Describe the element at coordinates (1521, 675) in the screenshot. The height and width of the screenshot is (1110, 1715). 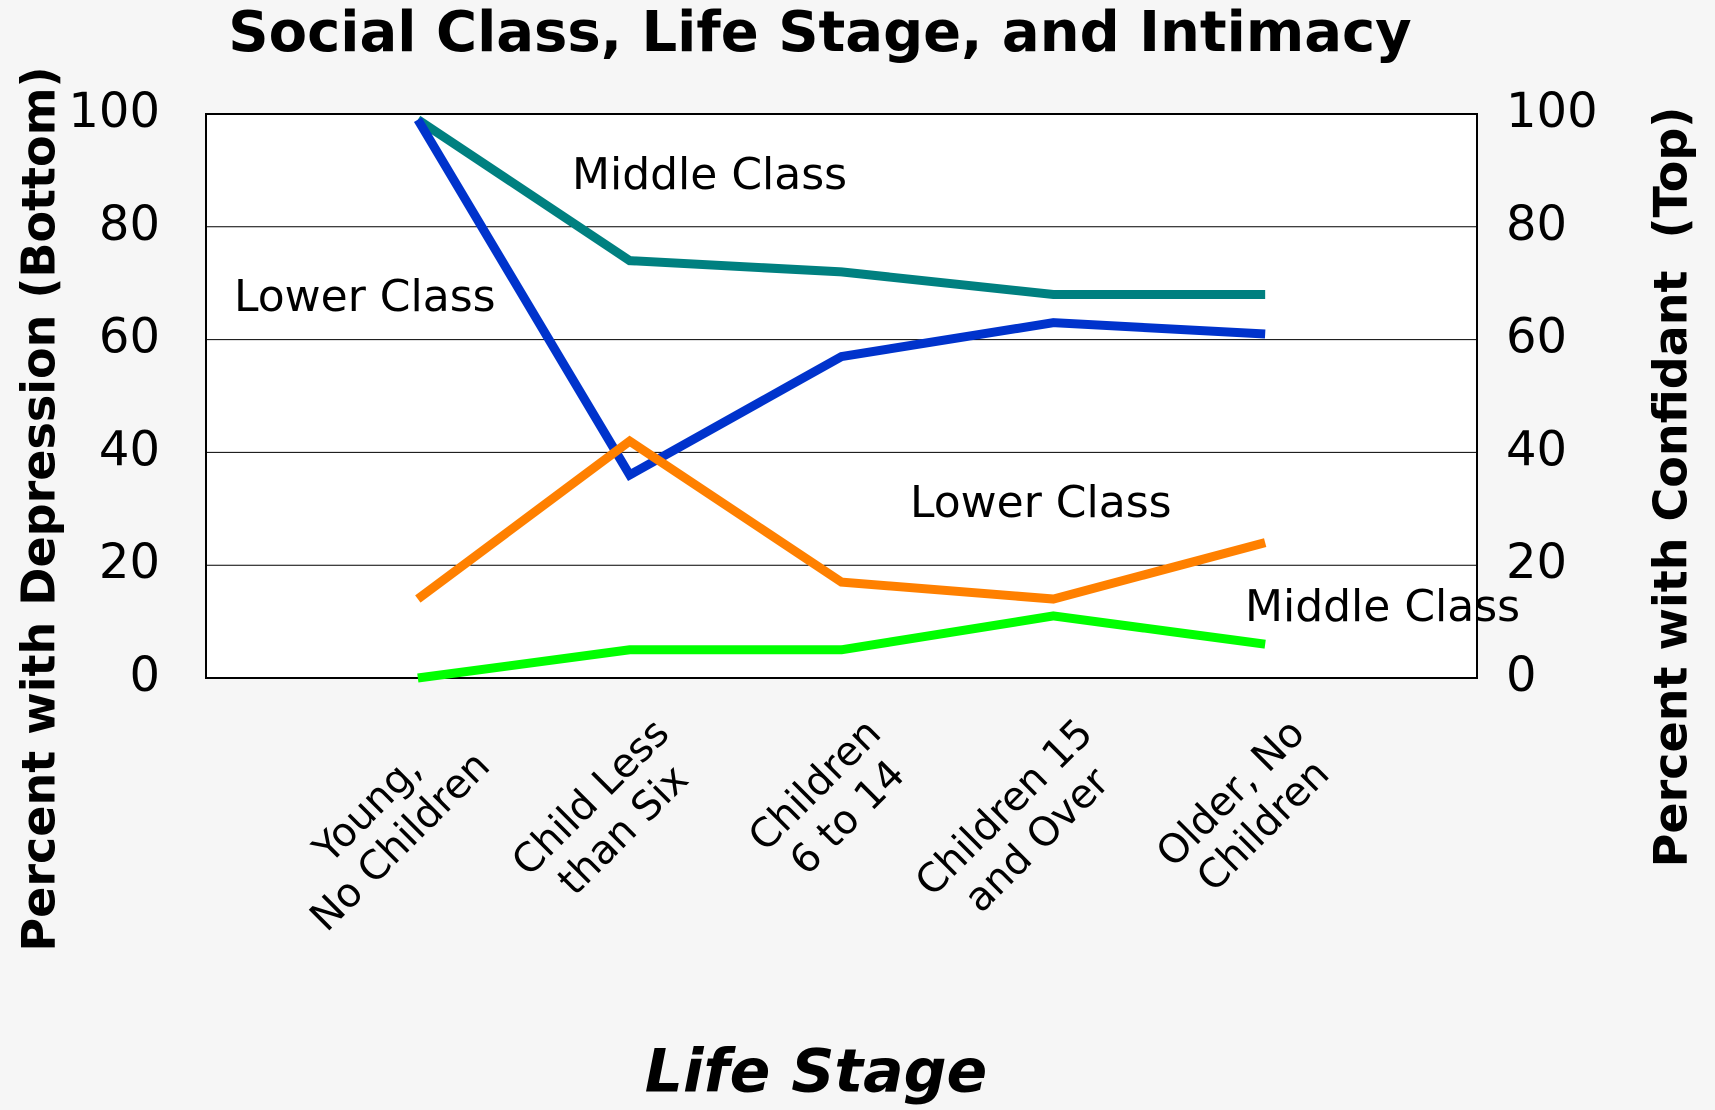
I see `y2-tick-label: 0` at that location.